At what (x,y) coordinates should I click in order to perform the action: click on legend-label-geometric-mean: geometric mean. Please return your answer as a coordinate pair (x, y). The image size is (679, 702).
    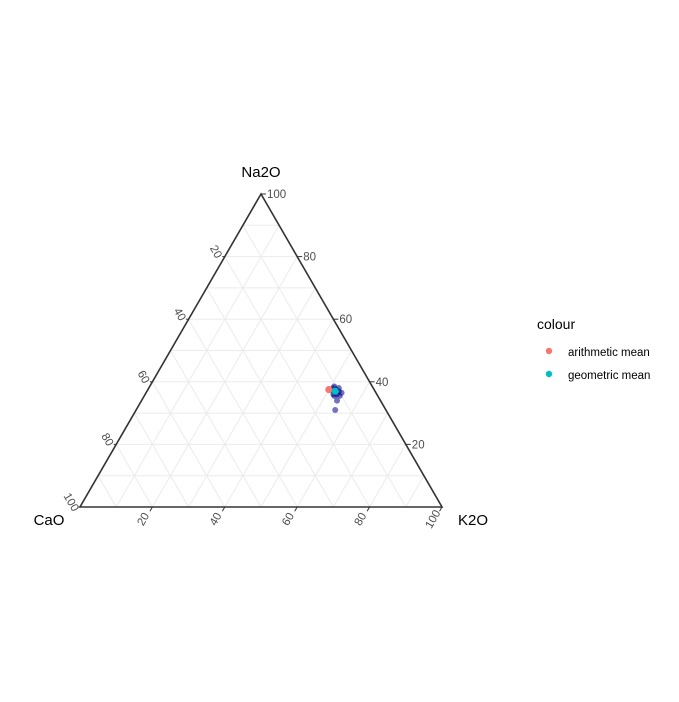
    Looking at the image, I should click on (609, 376).